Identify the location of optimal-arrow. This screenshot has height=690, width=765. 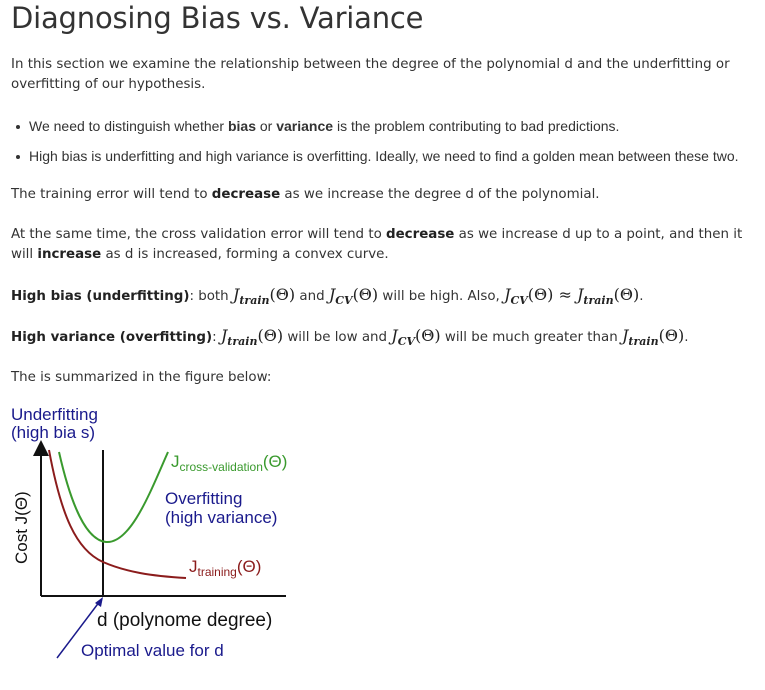
(78, 629).